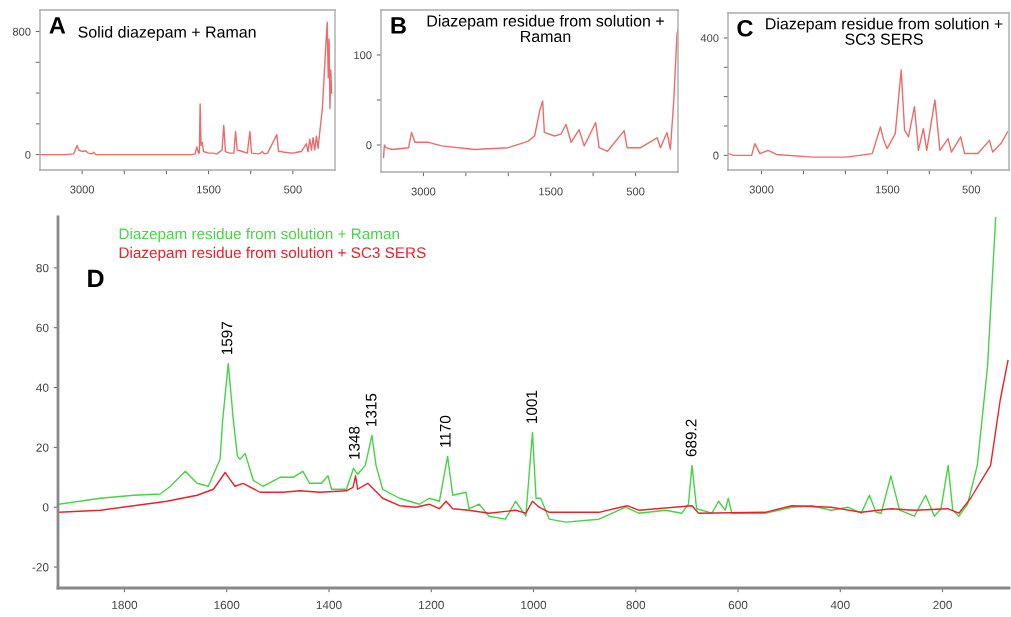  I want to click on line-series, so click(868, 113).